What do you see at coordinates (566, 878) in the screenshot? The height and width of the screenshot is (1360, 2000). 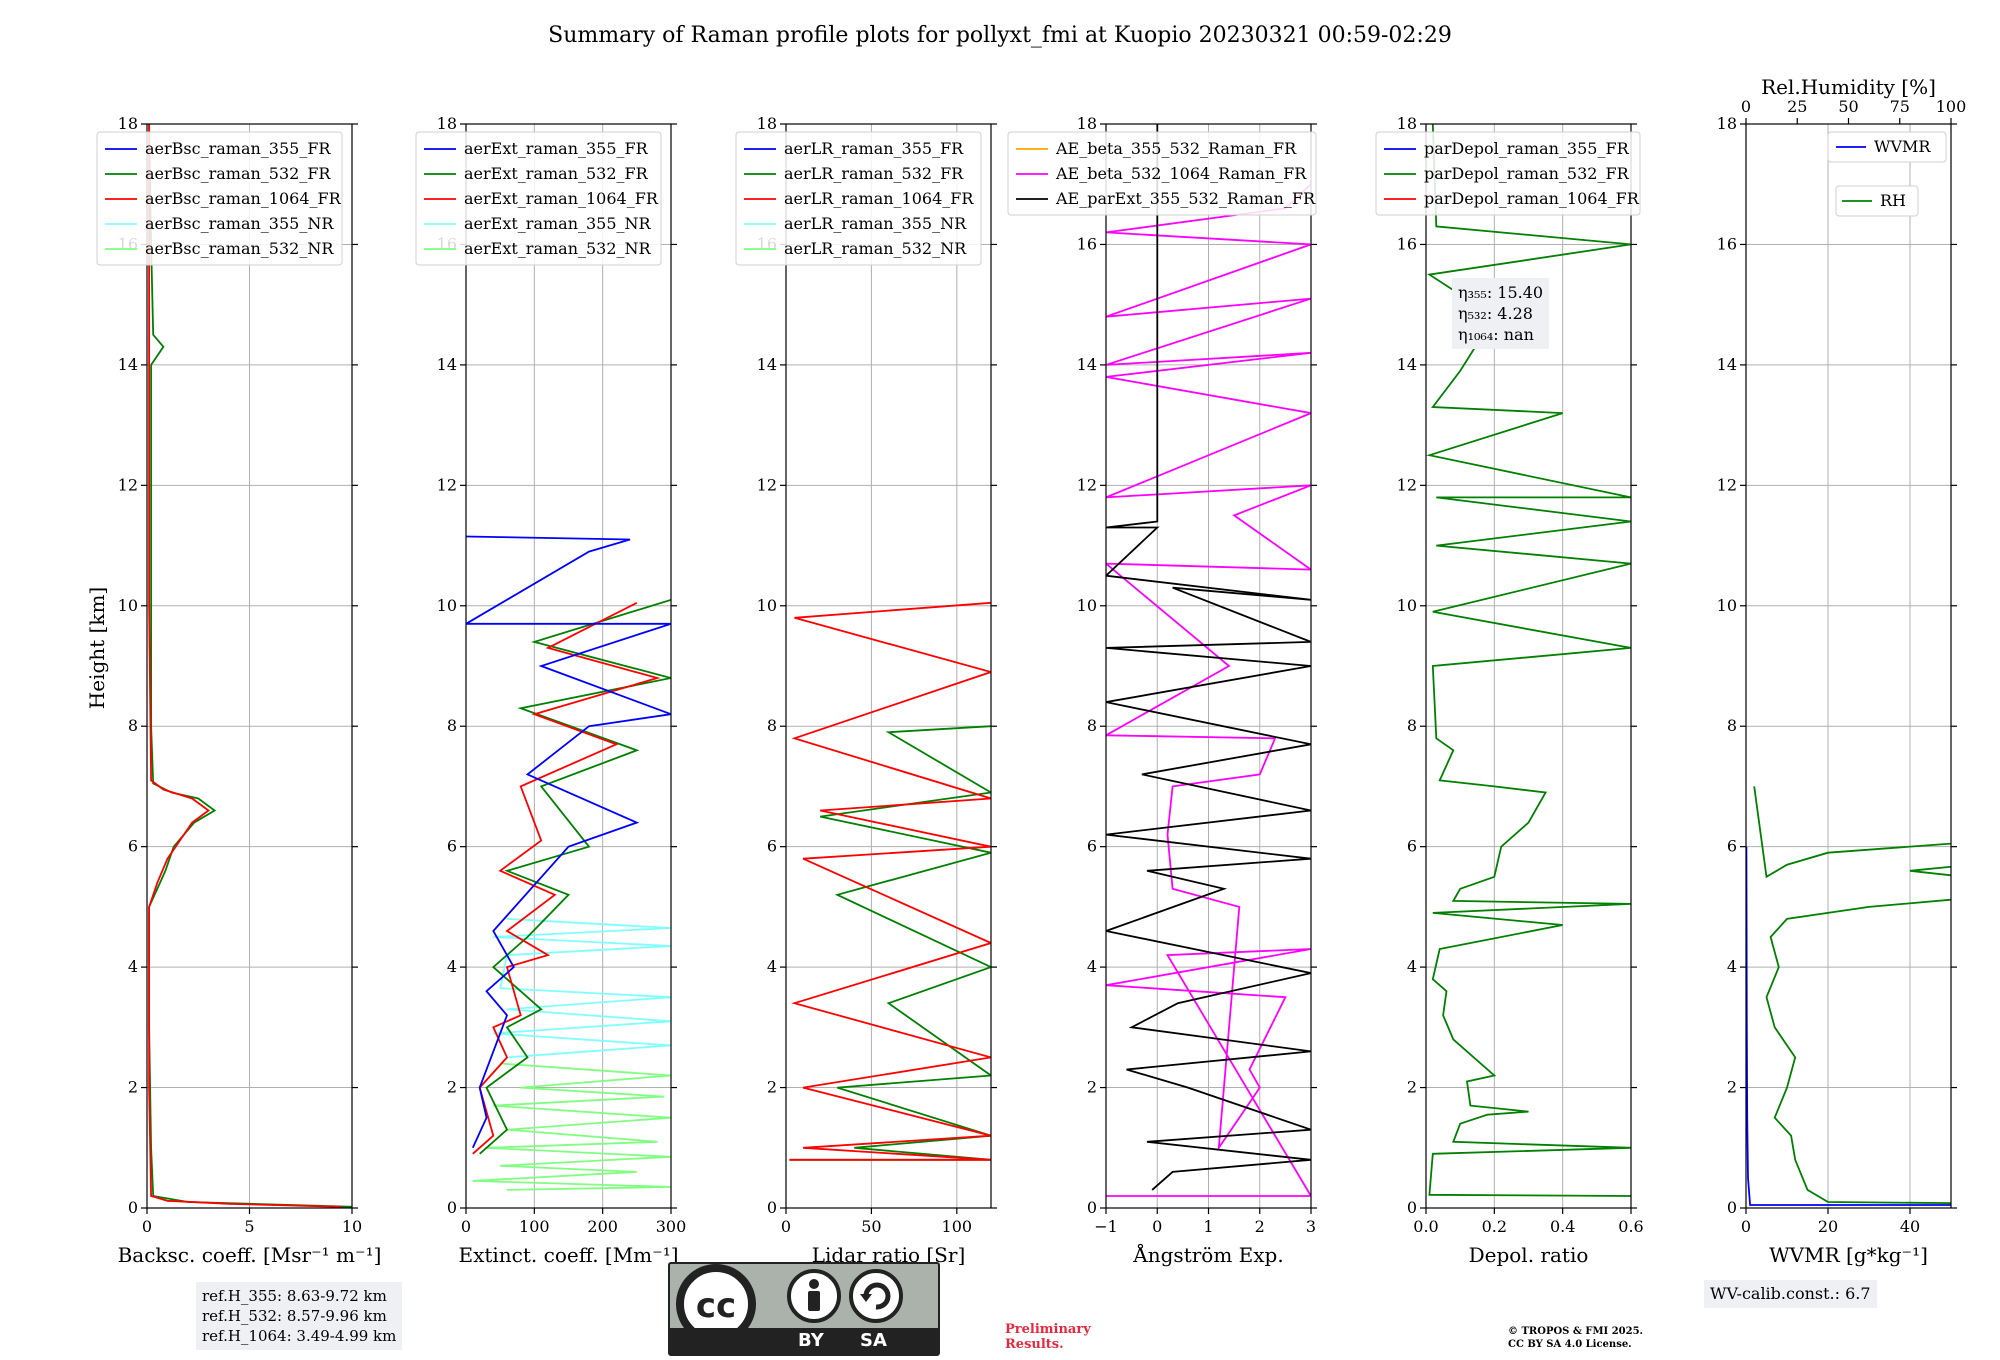 I see `series-aerExt_raman_1064_FR` at bounding box center [566, 878].